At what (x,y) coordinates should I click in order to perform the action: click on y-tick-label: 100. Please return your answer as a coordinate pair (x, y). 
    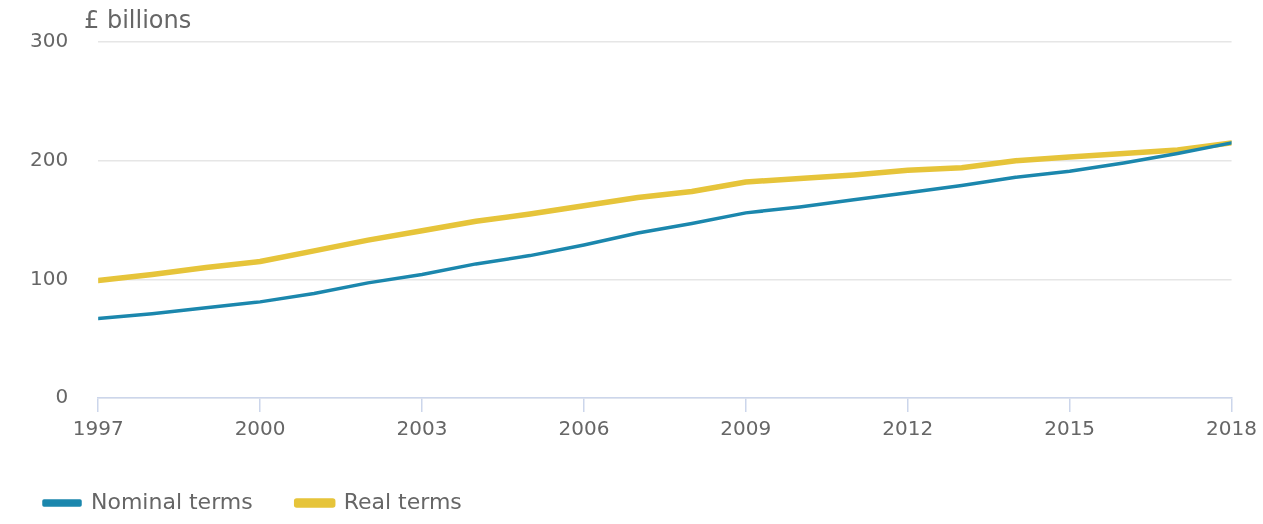
    Looking at the image, I should click on (49, 277).